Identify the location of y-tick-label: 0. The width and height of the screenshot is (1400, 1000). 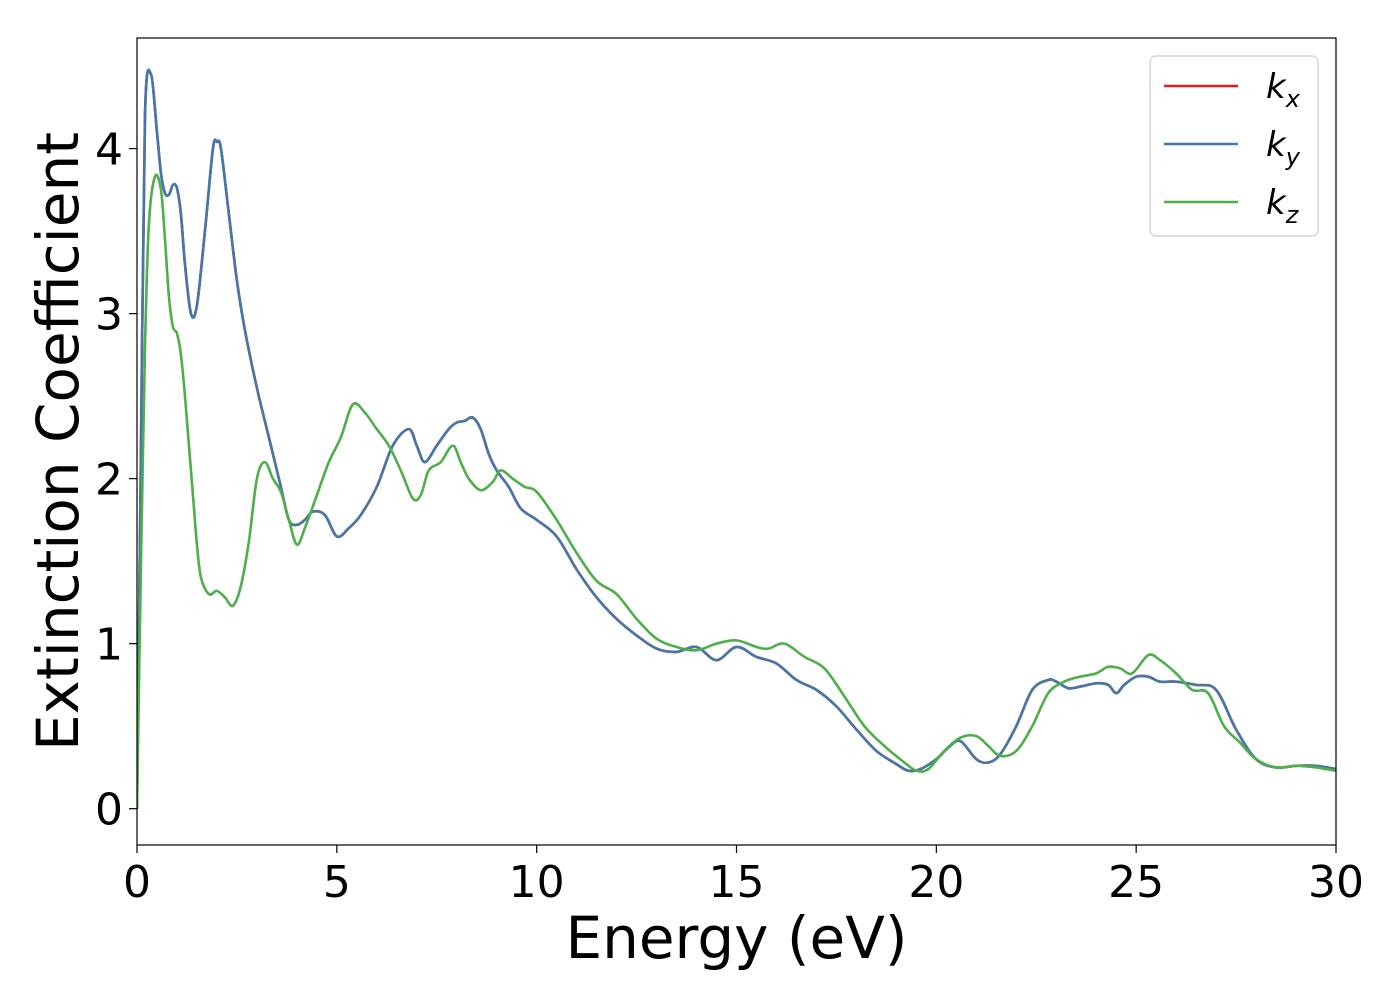
(109, 810).